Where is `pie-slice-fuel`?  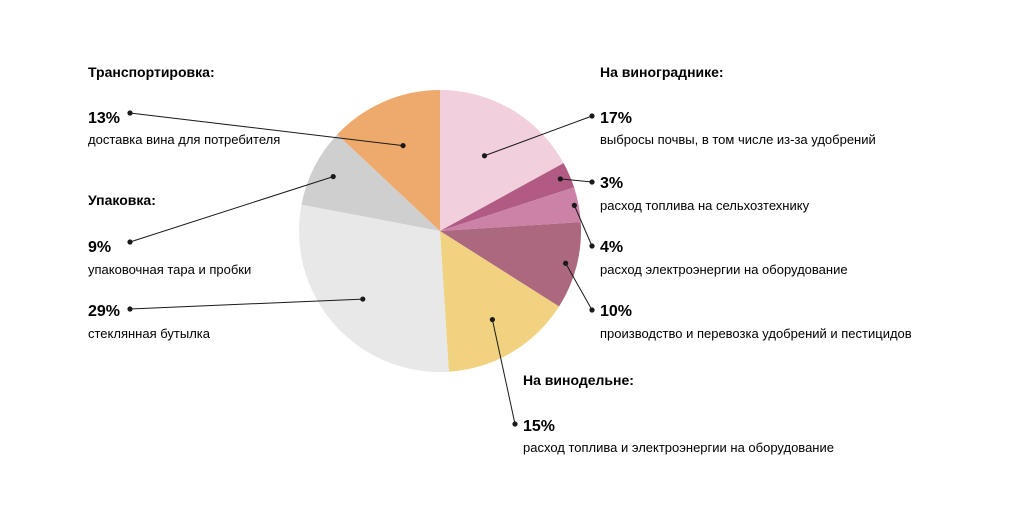 pie-slice-fuel is located at coordinates (507, 197).